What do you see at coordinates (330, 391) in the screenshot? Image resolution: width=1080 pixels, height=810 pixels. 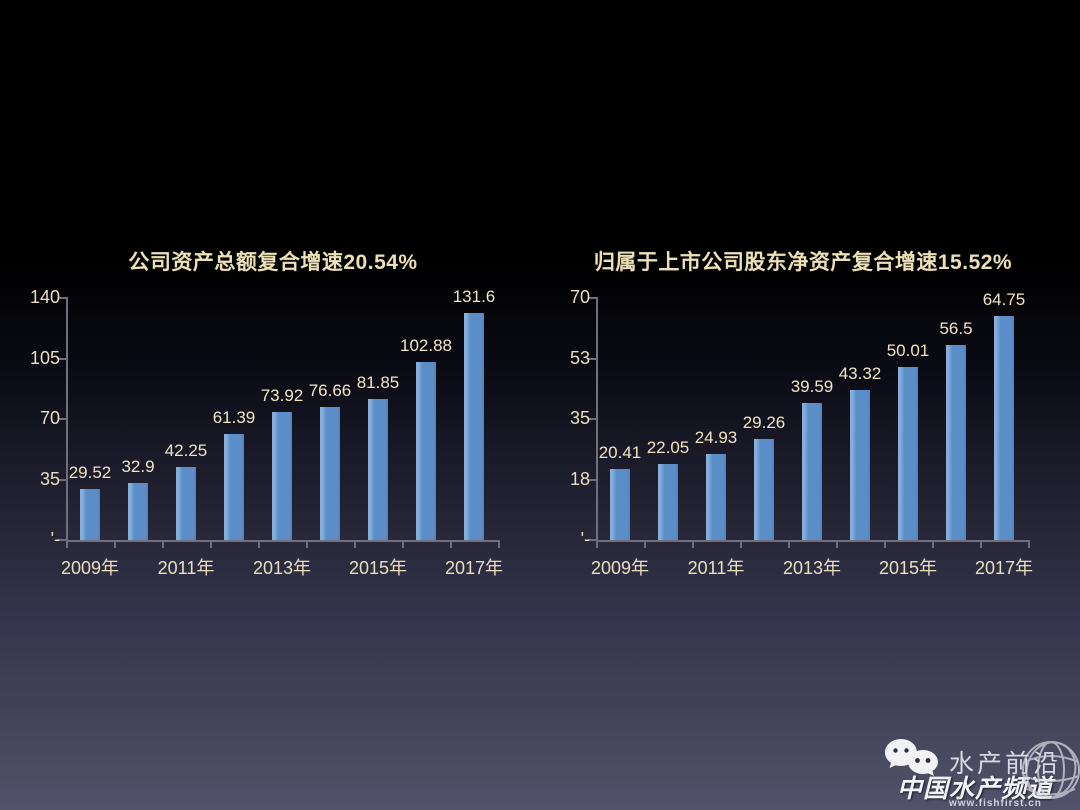 I see `bar-value-label: 76.66` at bounding box center [330, 391].